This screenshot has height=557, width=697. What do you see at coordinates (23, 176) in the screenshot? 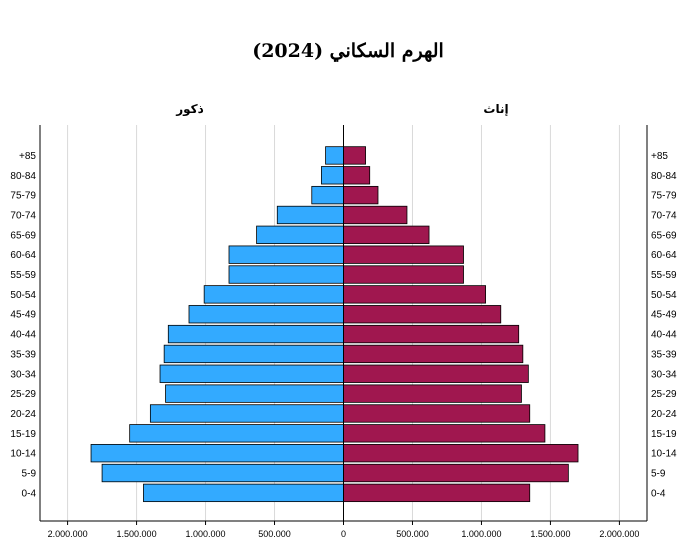
I see `age-label-left: 80-84` at bounding box center [23, 176].